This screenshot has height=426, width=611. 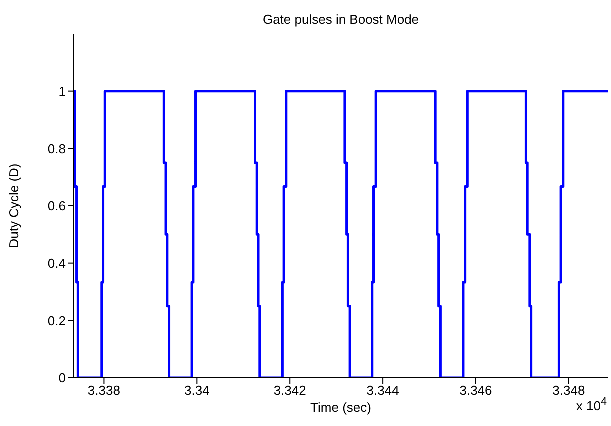 I want to click on x-tick-label: 3.342, so click(x=290, y=390).